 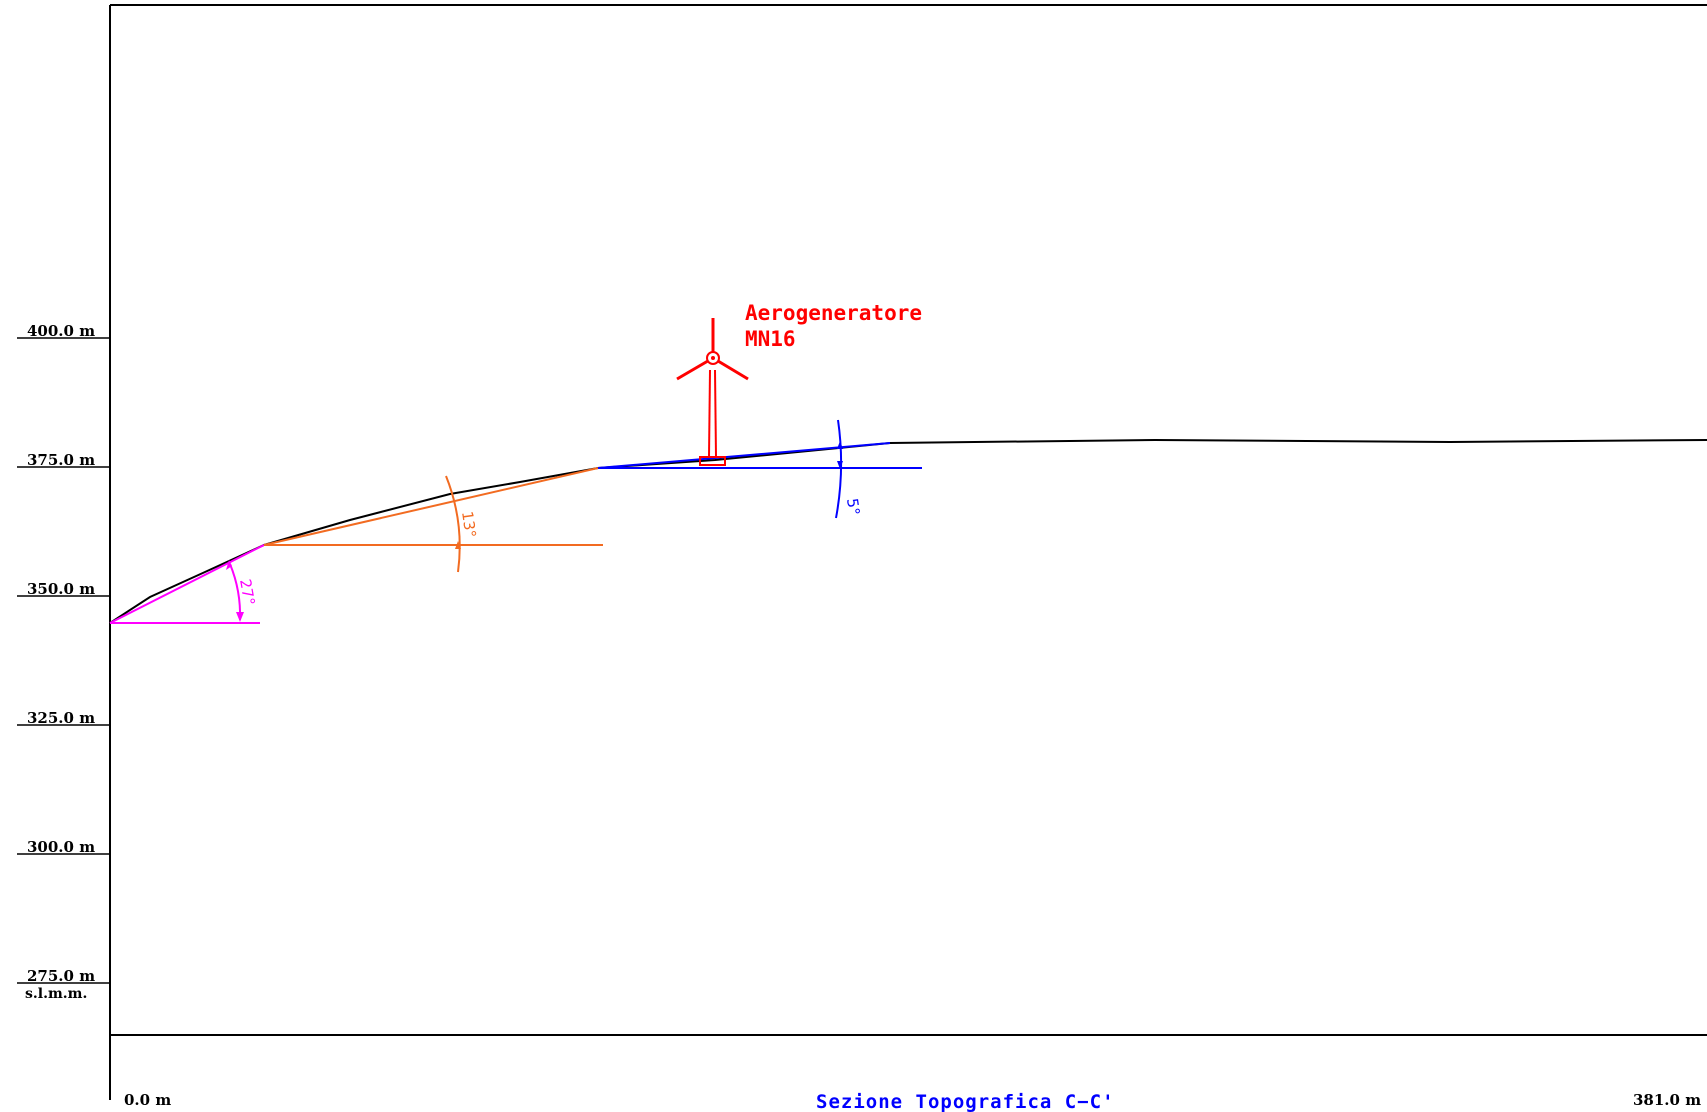 What do you see at coordinates (61, 460) in the screenshot?
I see `elevation-label: 375.0 m` at bounding box center [61, 460].